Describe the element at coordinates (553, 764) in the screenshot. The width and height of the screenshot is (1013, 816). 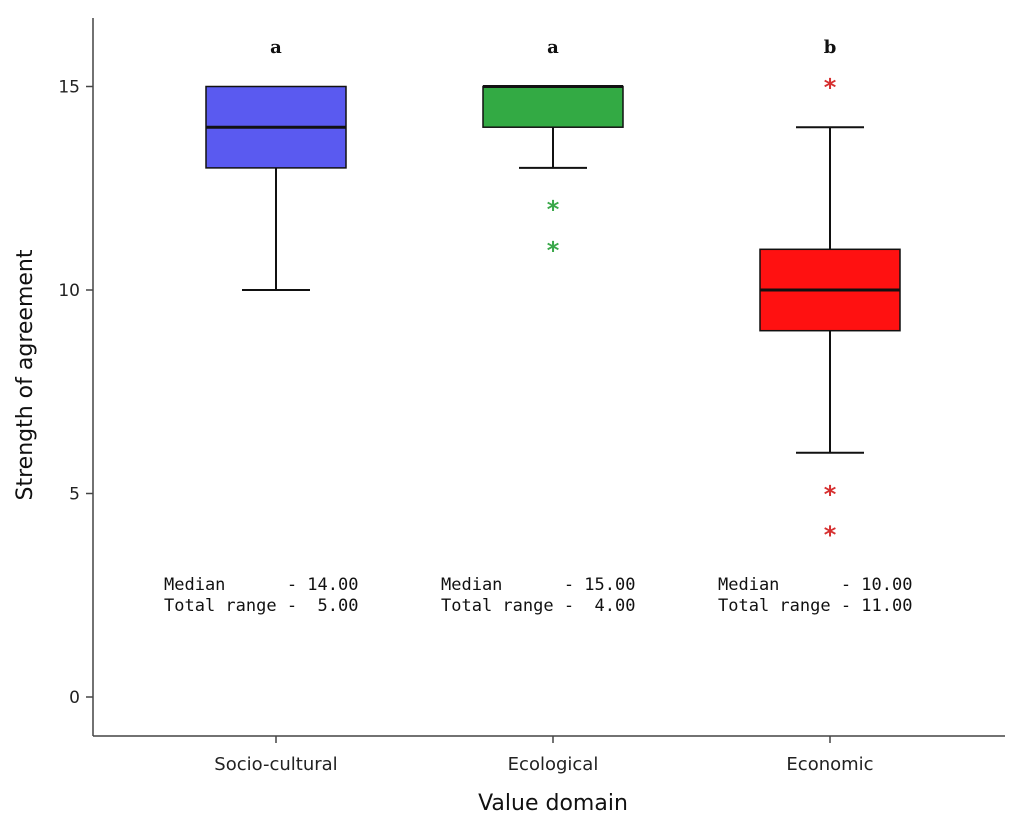
I see `x-tick-label: Ecological` at that location.